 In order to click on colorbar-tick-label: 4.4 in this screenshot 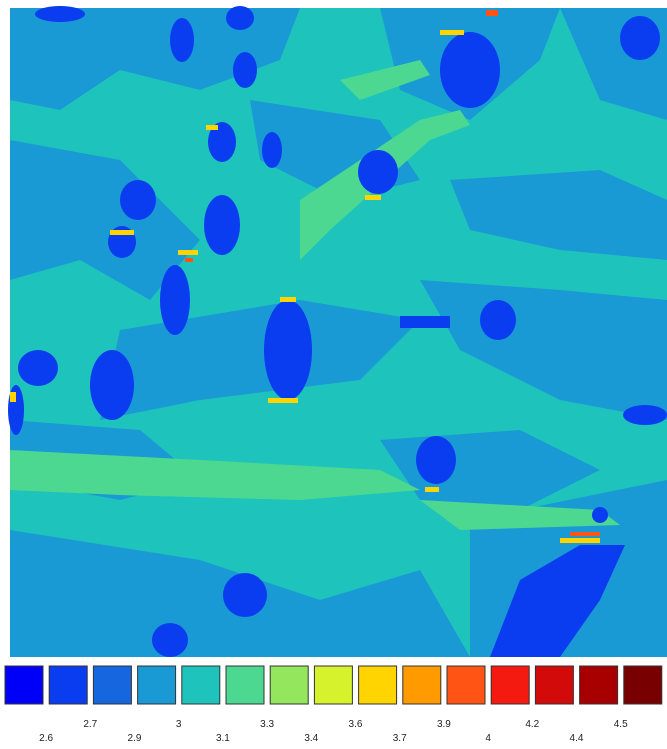, I will do `click(577, 738)`.